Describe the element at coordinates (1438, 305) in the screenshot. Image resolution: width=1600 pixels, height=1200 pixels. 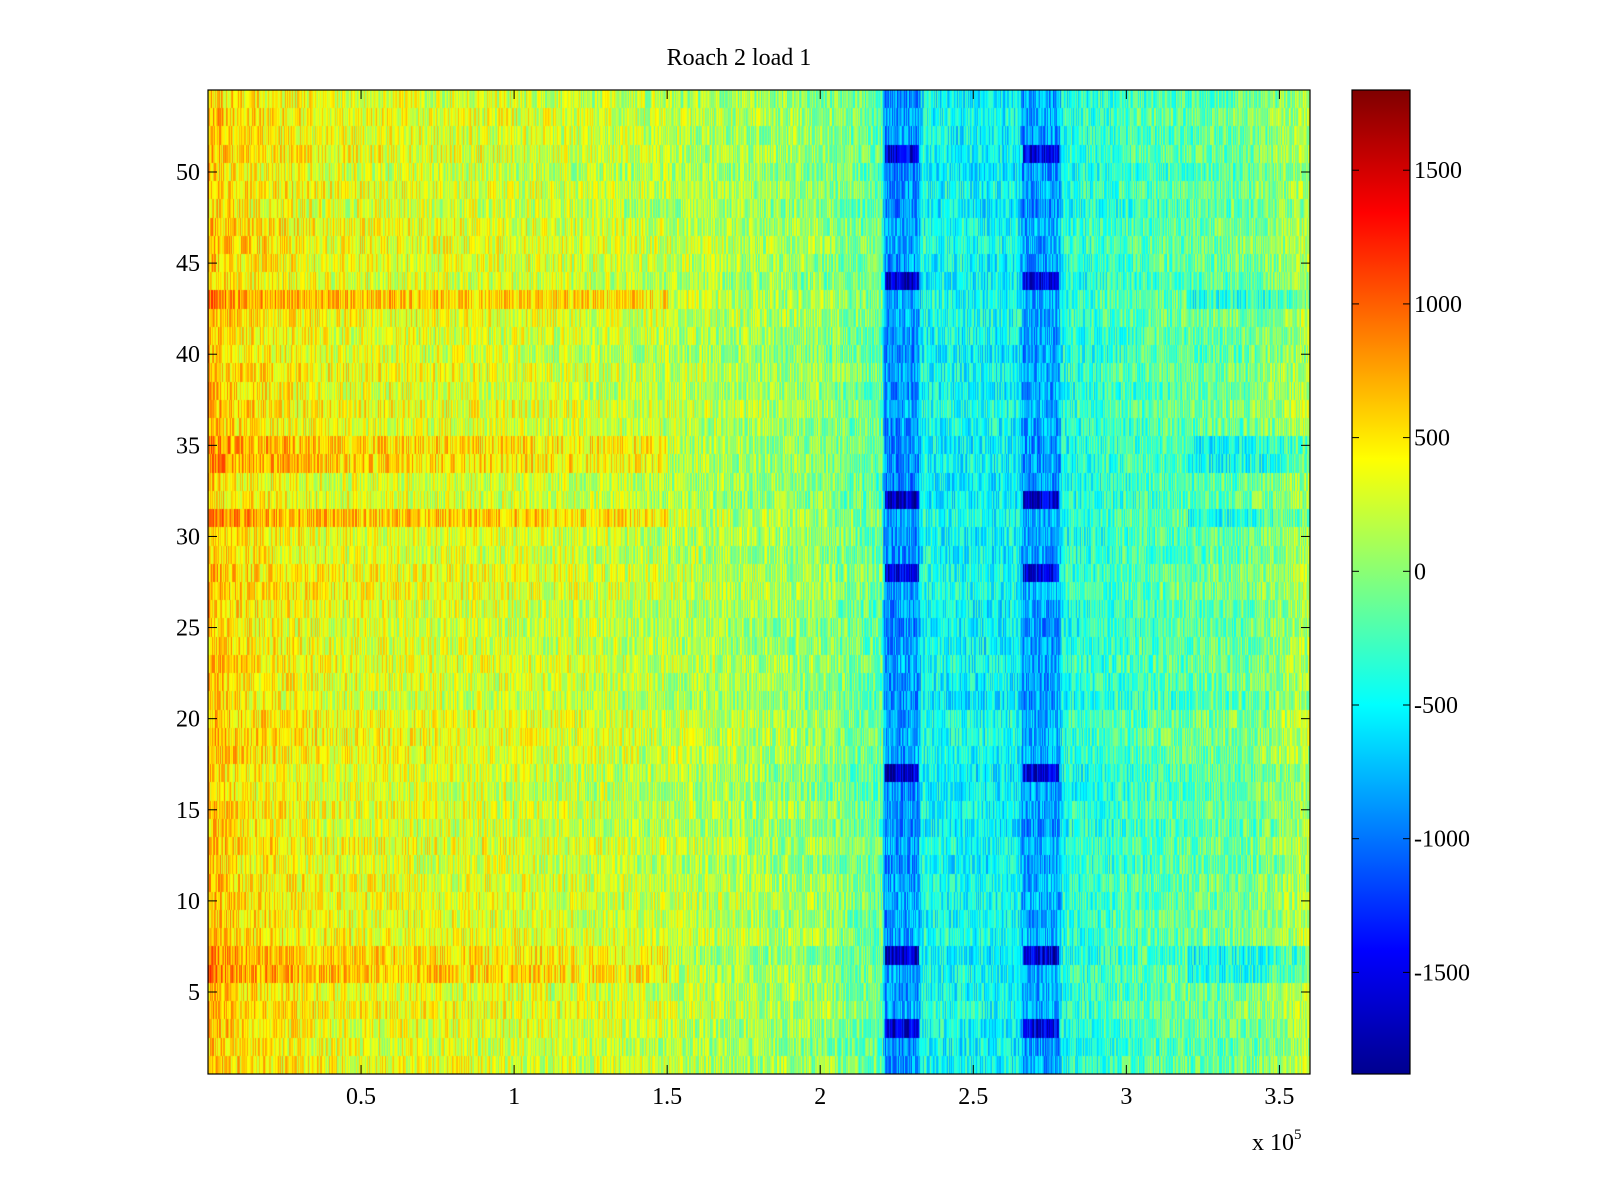
I see `colorbar-tick-label: 1000` at that location.